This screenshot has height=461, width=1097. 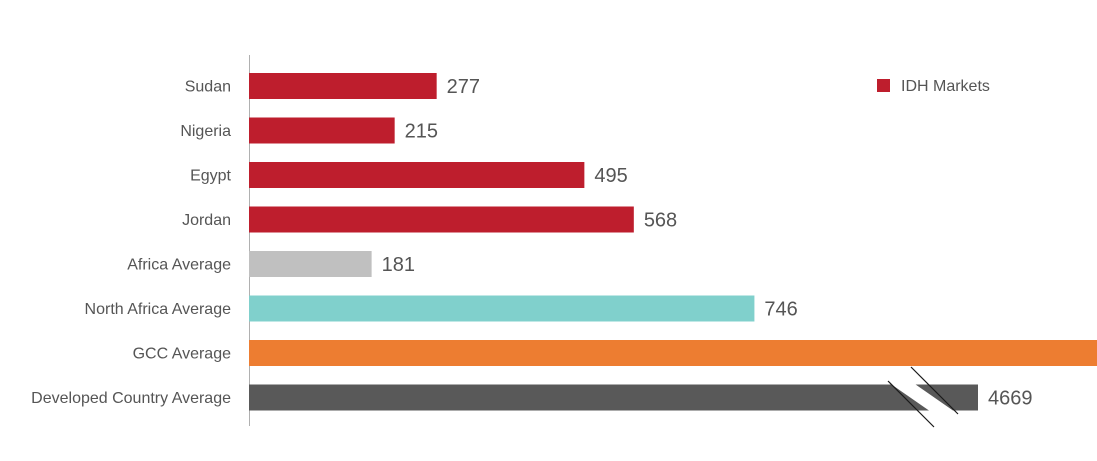 What do you see at coordinates (182, 354) in the screenshot?
I see `category-label-gcc-average: GCC Average` at bounding box center [182, 354].